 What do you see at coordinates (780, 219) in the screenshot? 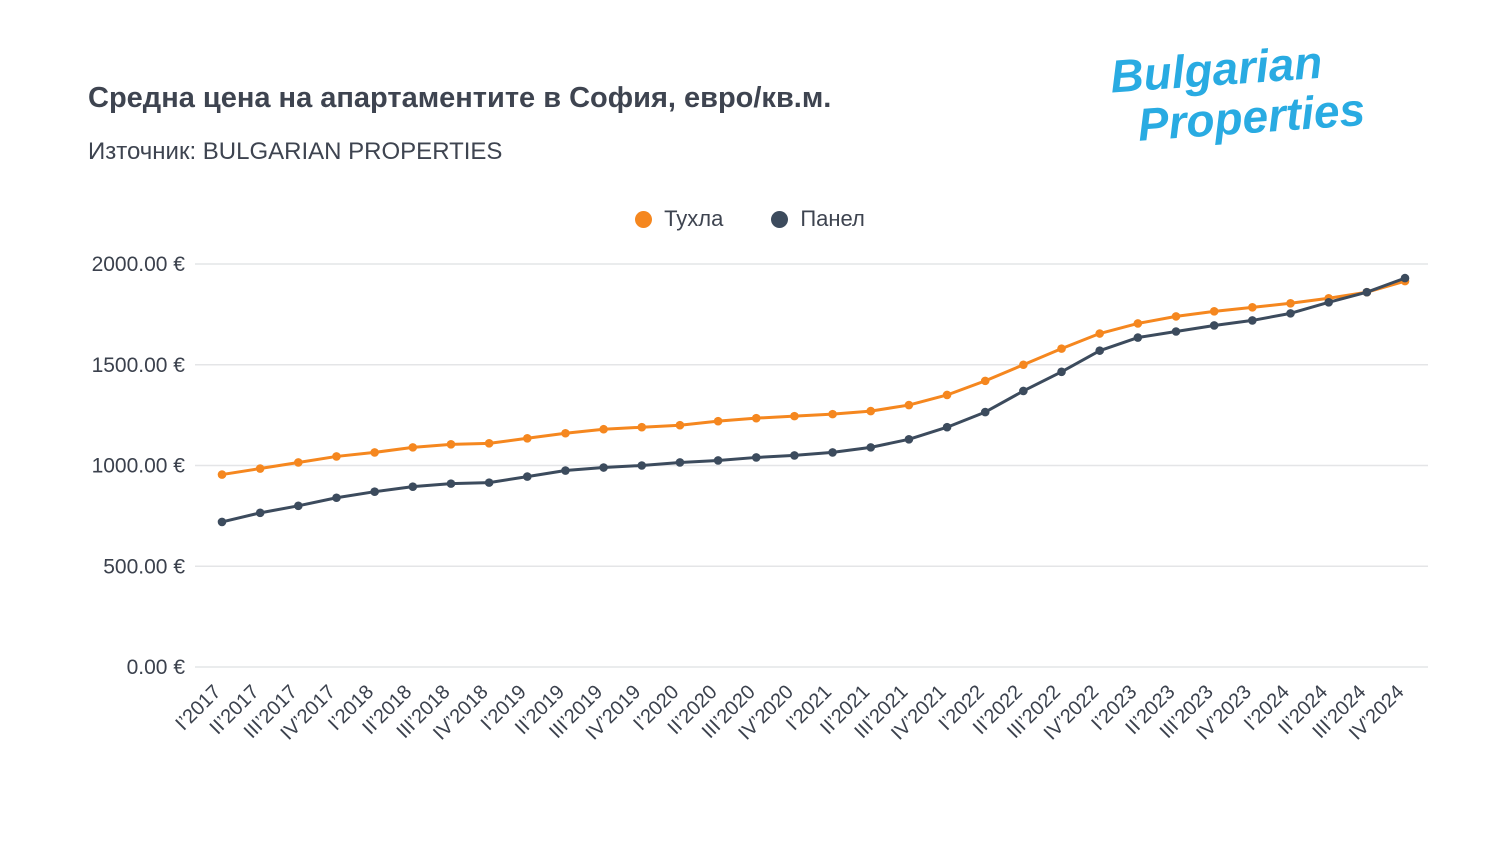
I see `legend-dot-panel` at bounding box center [780, 219].